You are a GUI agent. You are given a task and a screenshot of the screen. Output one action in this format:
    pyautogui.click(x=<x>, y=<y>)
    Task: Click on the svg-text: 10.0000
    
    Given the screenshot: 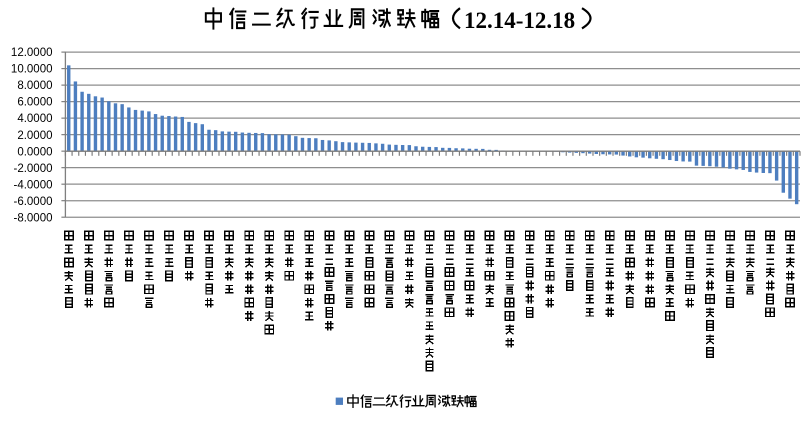 What is the action you would take?
    pyautogui.click(x=32, y=70)
    